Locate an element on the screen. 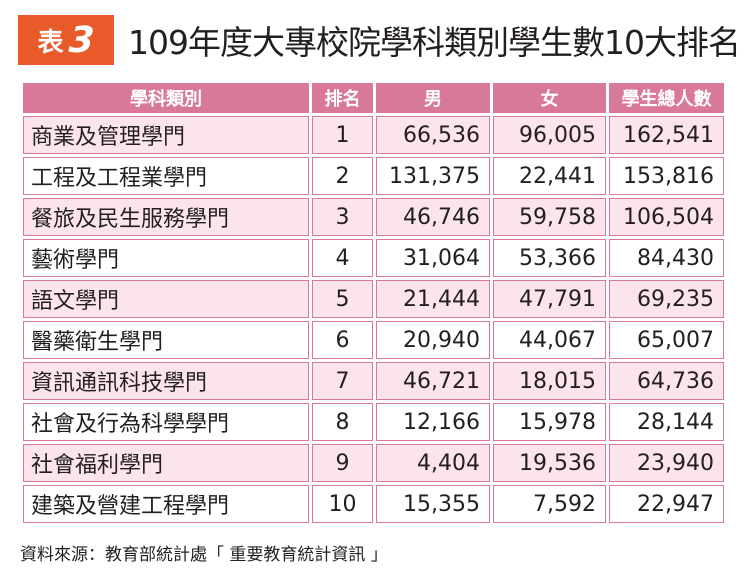 The width and height of the screenshot is (751, 577). header-male: 男 is located at coordinates (433, 98).